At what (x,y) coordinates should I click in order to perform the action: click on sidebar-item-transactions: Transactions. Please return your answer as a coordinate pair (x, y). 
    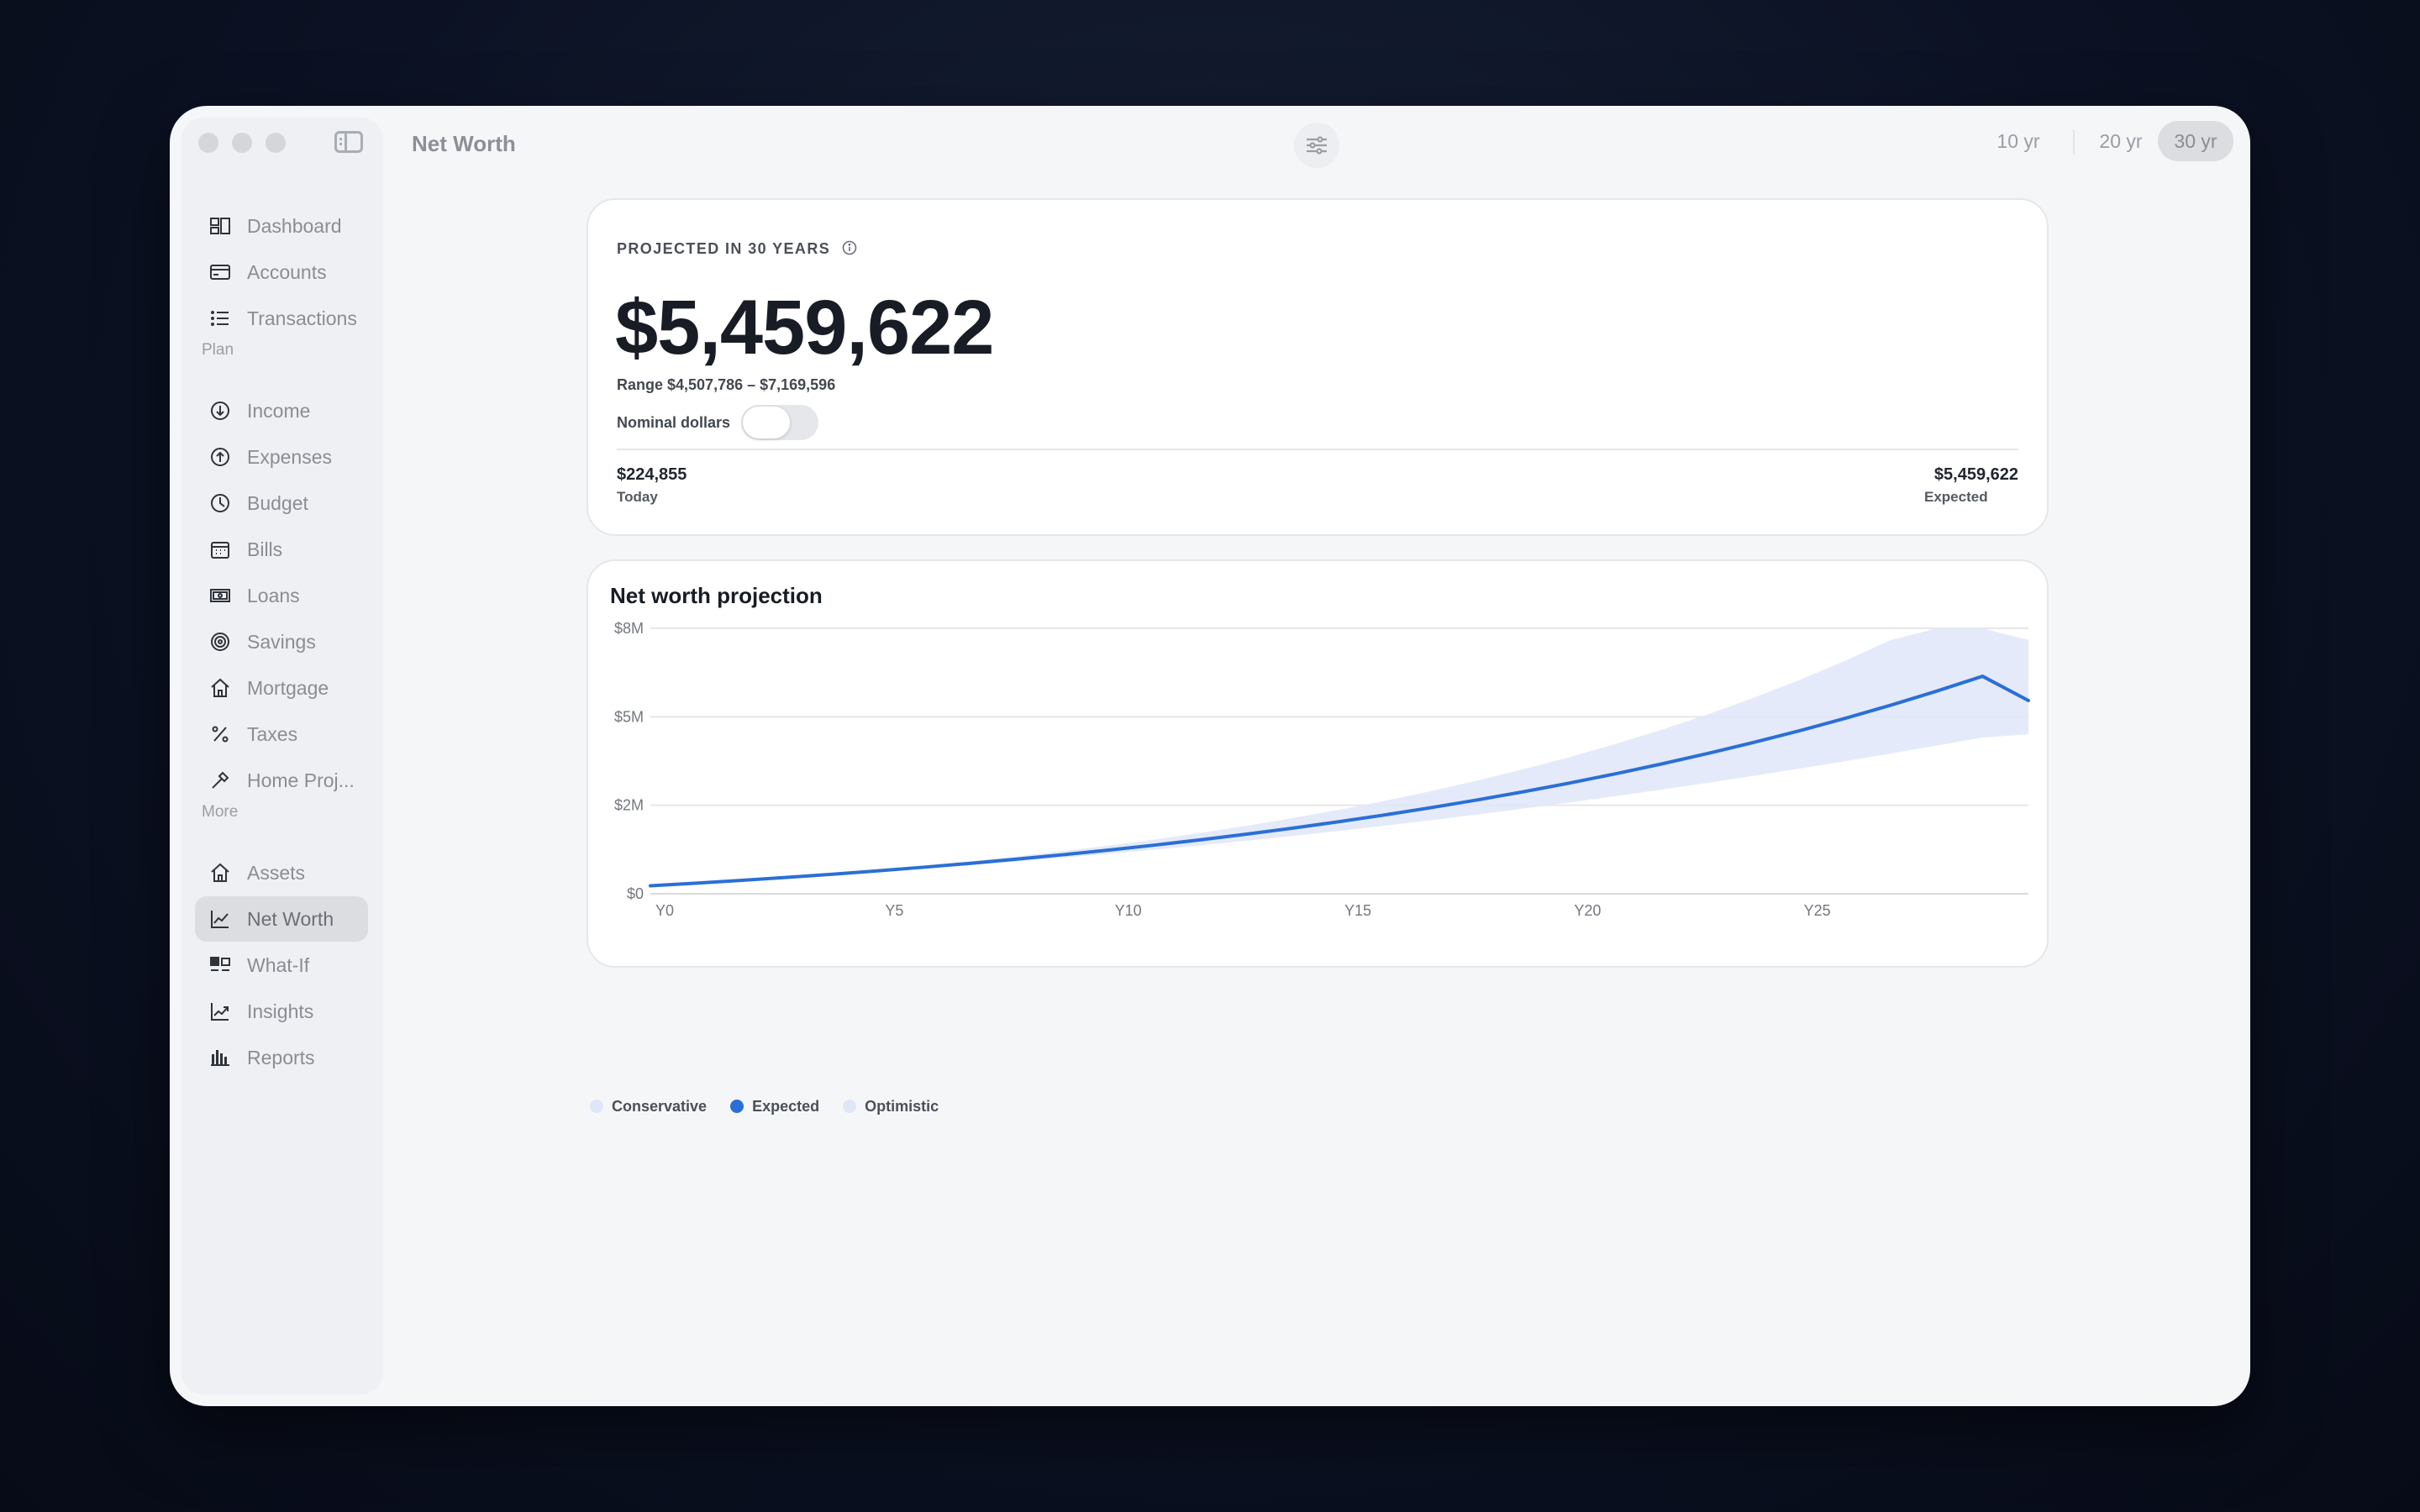
    Looking at the image, I should click on (281, 318).